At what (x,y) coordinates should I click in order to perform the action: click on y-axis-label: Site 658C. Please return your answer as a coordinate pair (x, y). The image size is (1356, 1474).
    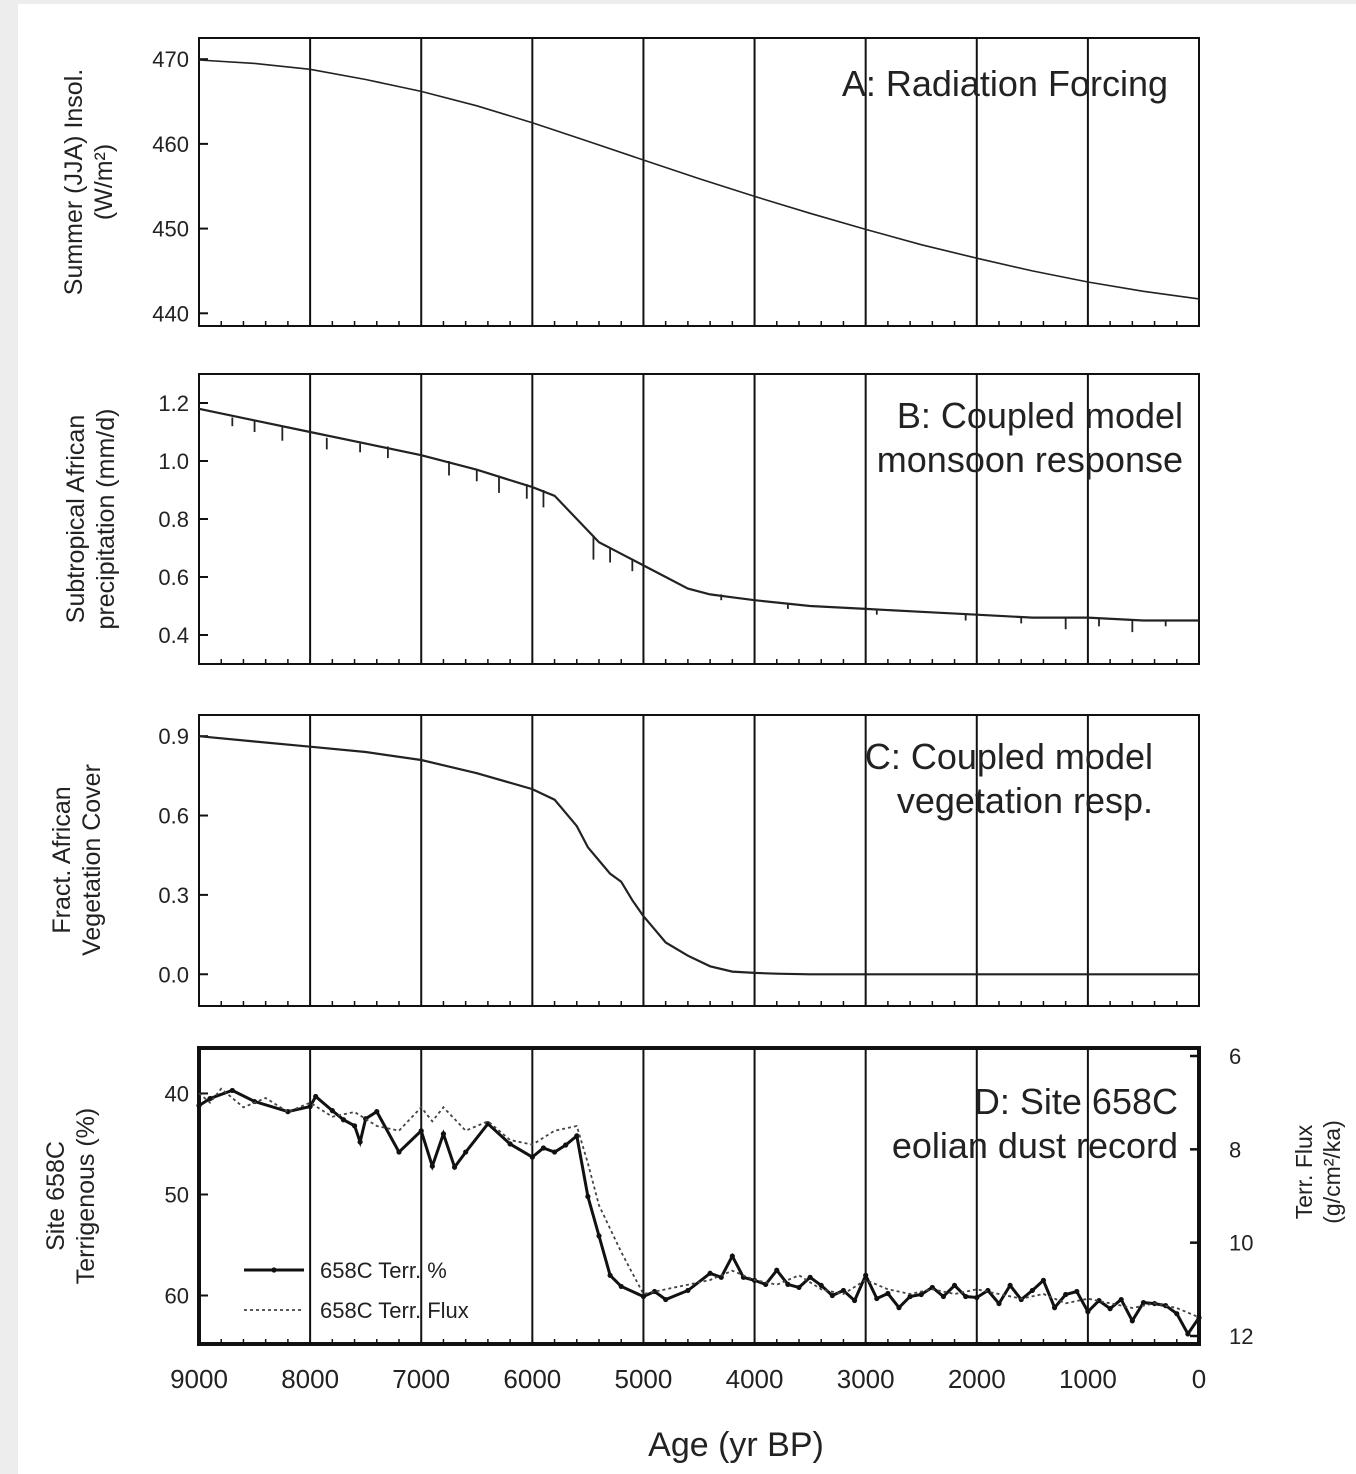
    Looking at the image, I should click on (56, 1196).